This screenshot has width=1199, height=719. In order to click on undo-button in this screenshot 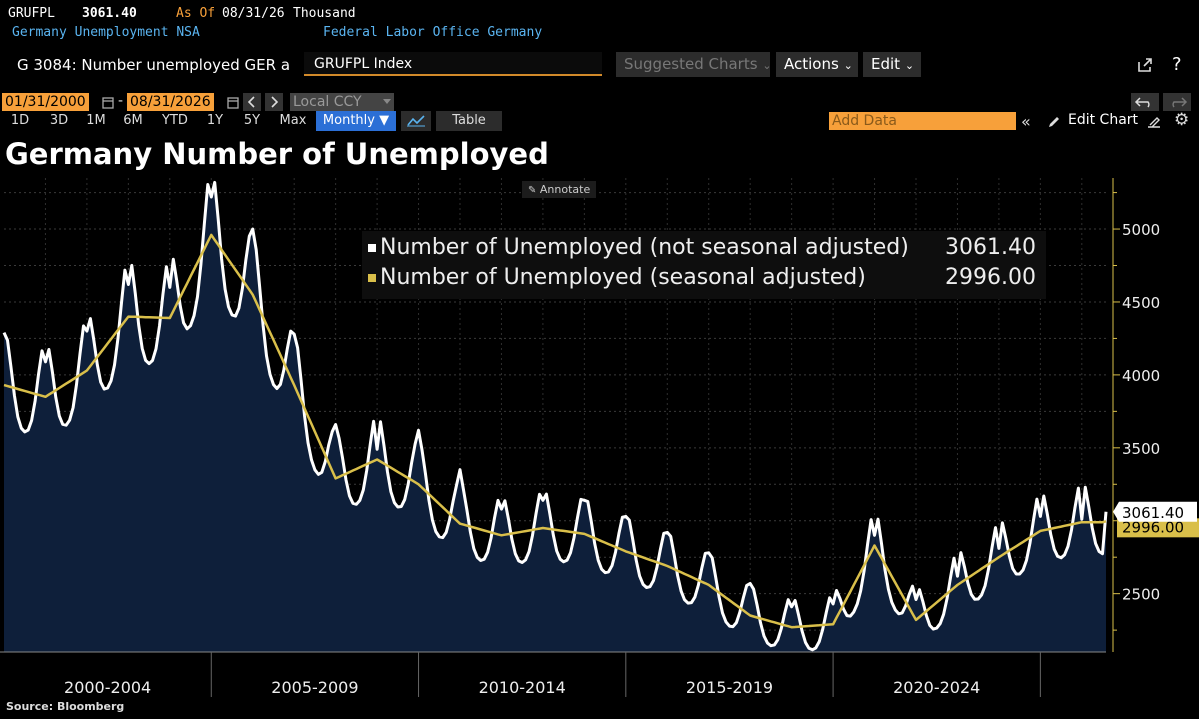, I will do `click(1145, 102)`.